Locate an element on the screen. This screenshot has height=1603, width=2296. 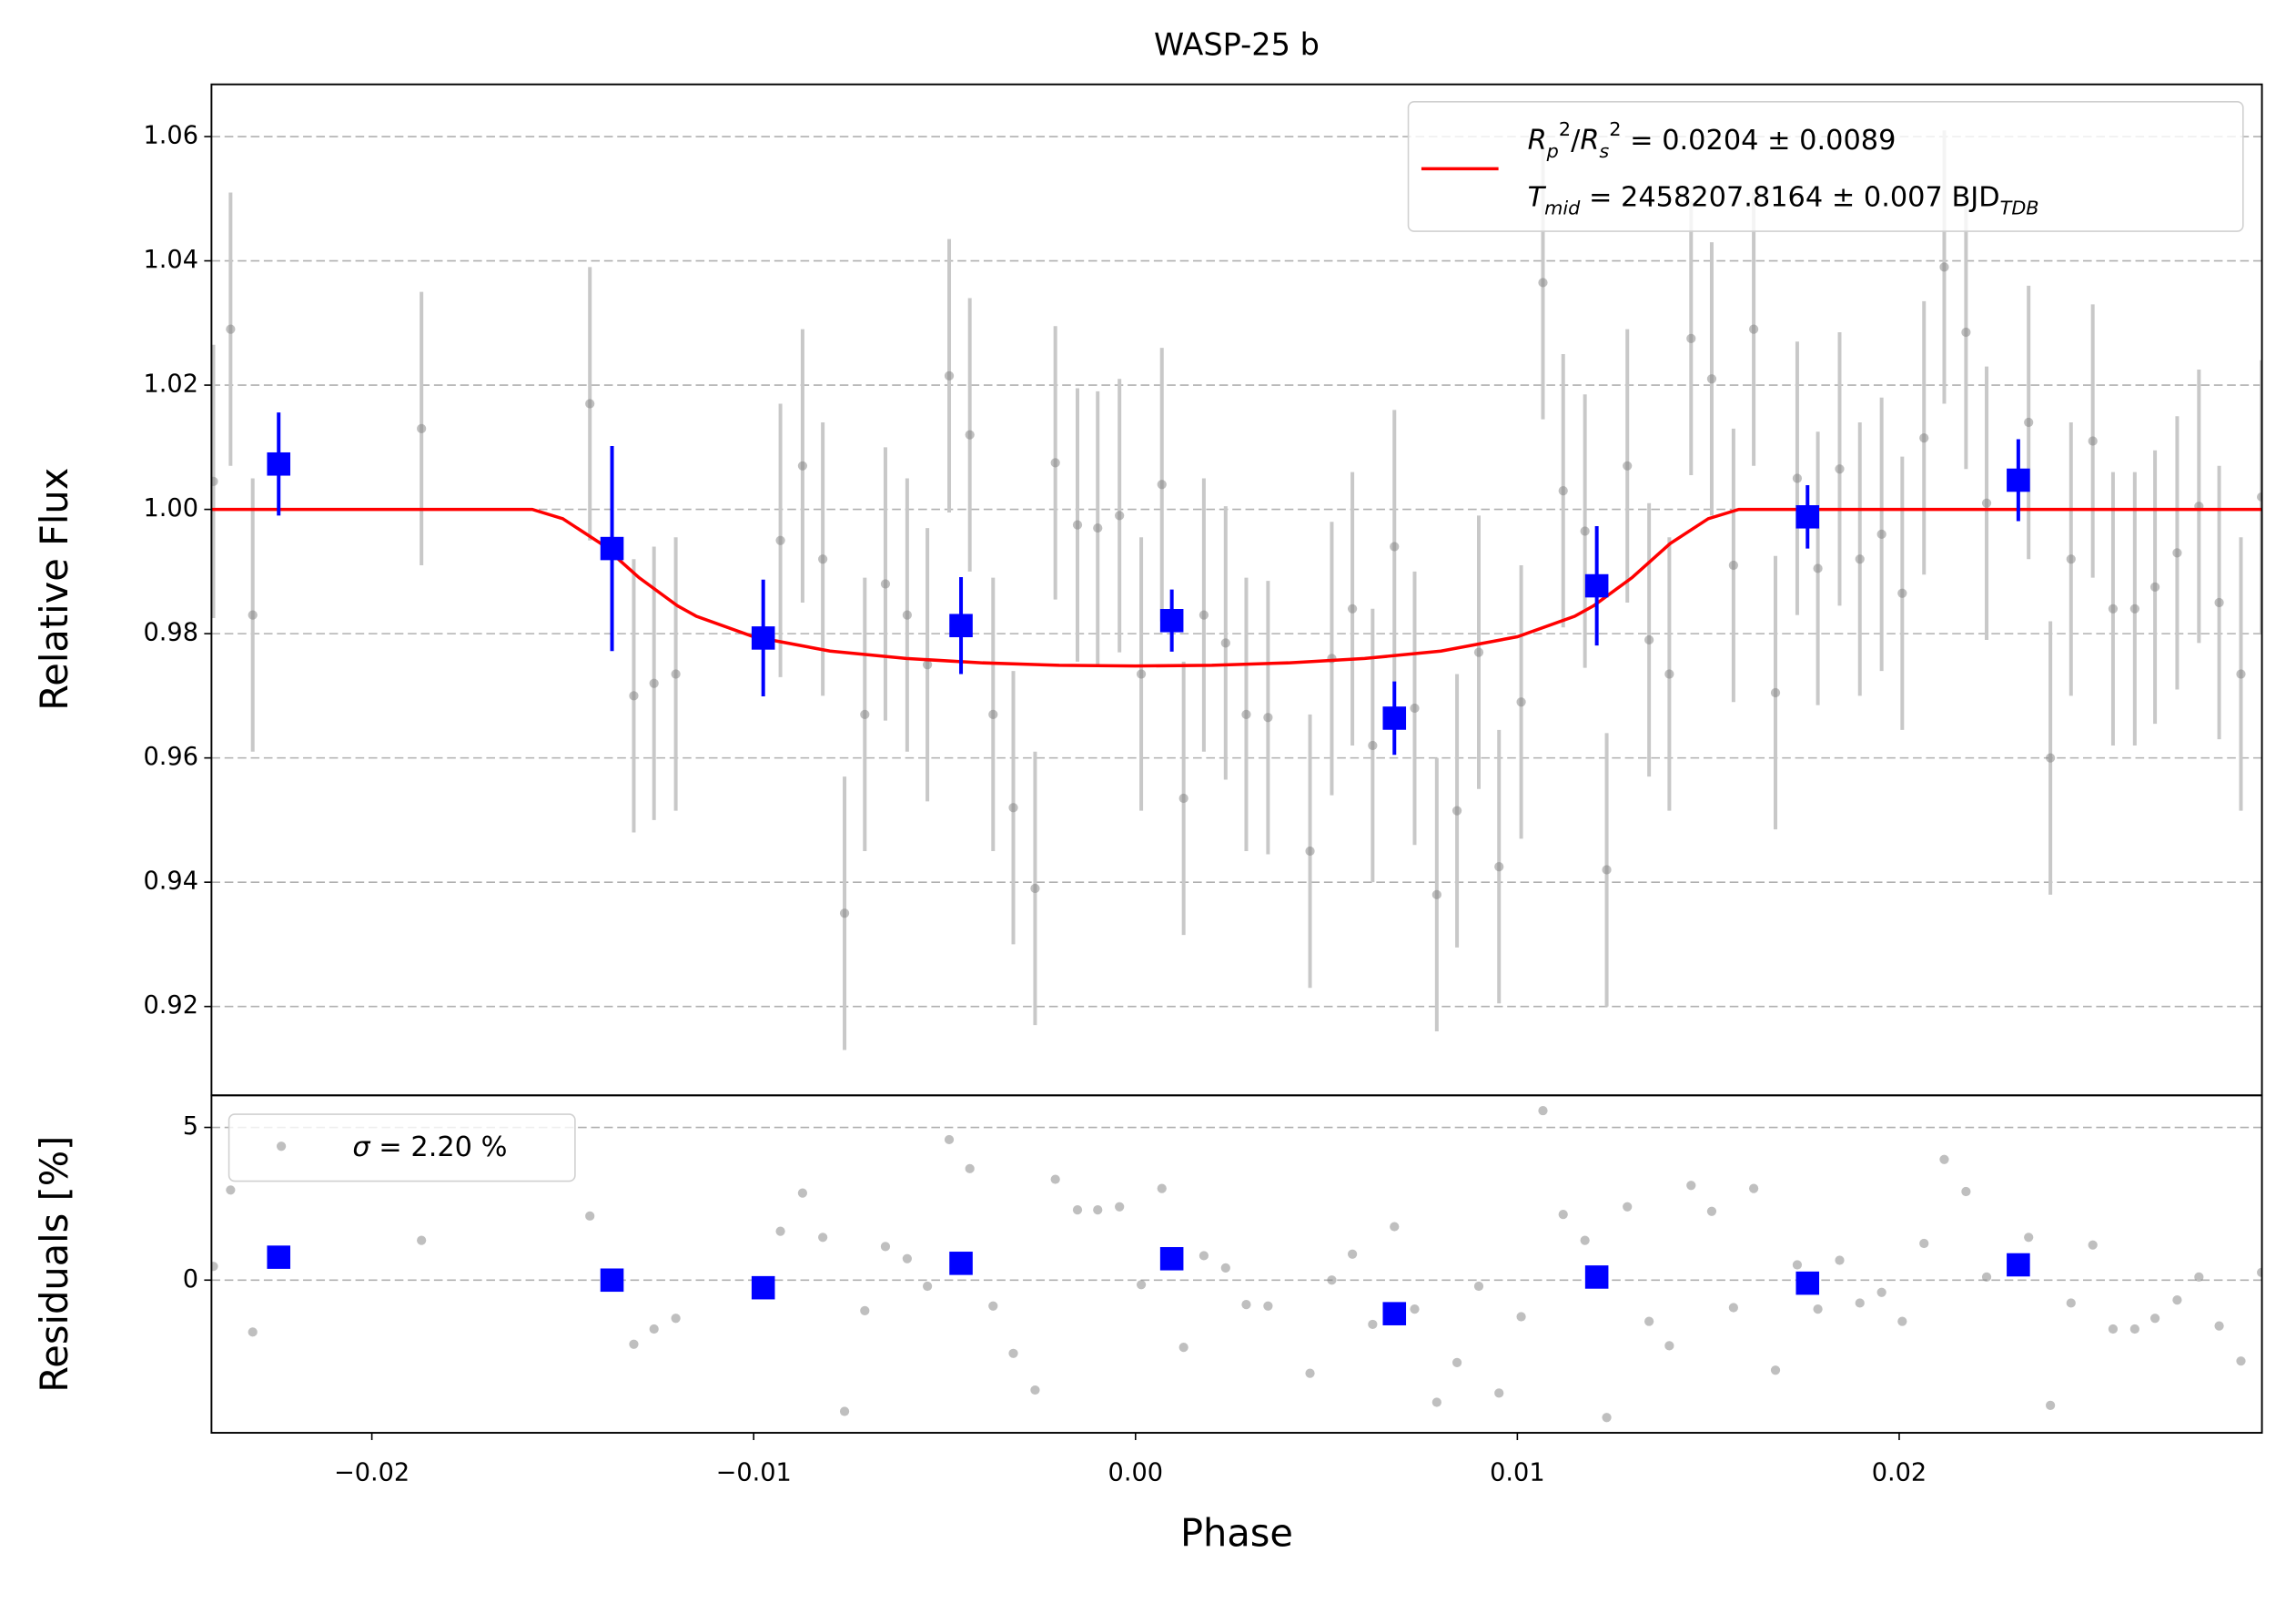
legend-label: Tmid = 2458207.8164 ± 0.007 BJDTDB is located at coordinates (1784, 200).